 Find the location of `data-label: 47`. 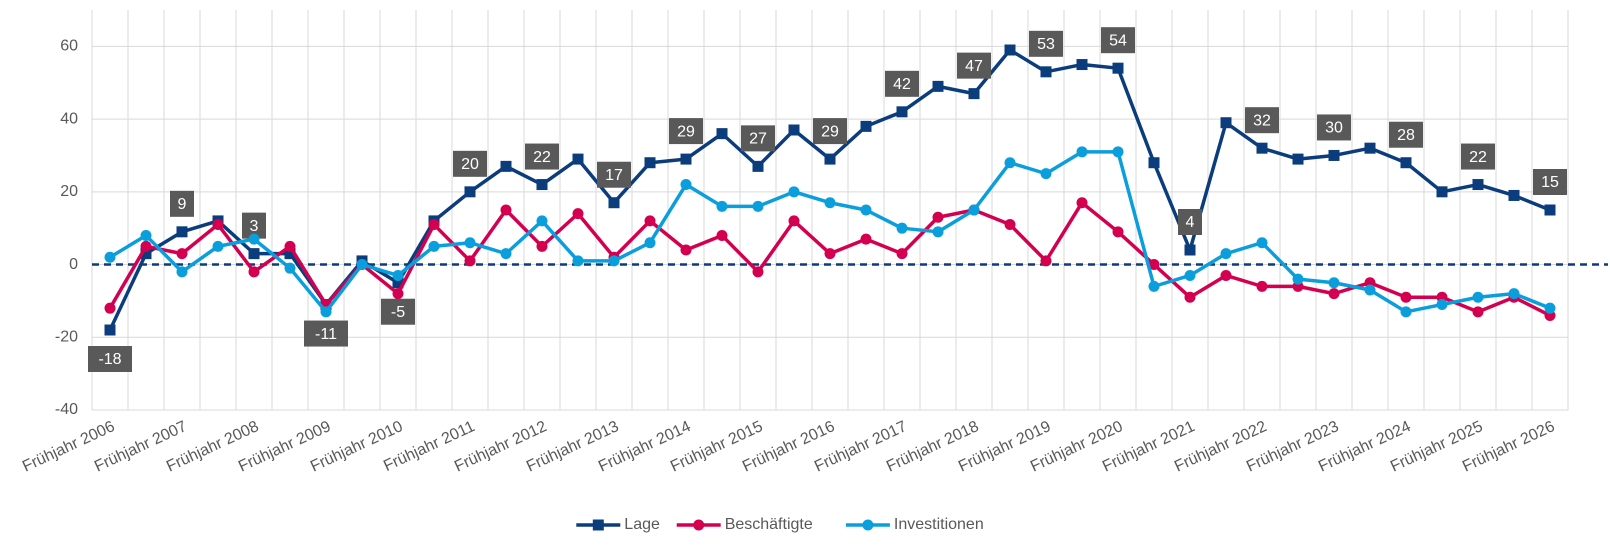

data-label: 47 is located at coordinates (974, 66).